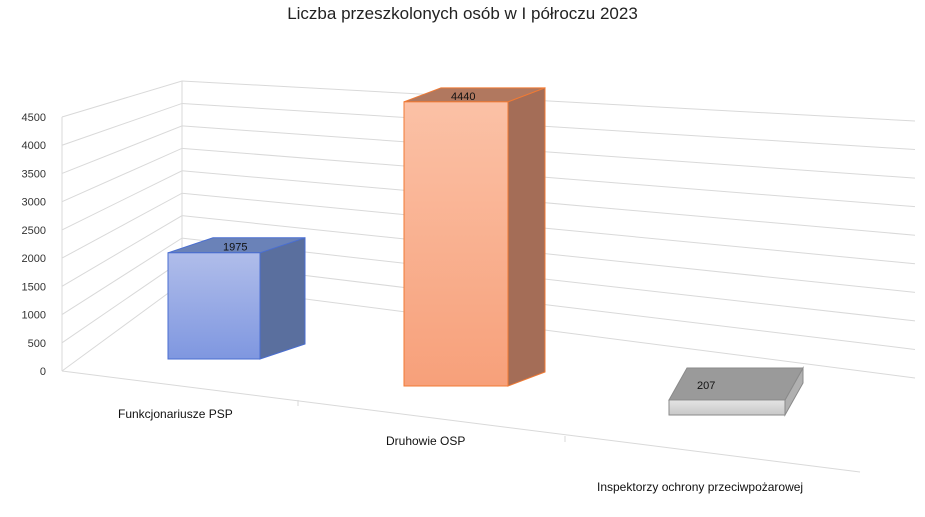 The image size is (925, 517). I want to click on category-label-0: Funkcjonariusze PSP, so click(175, 414).